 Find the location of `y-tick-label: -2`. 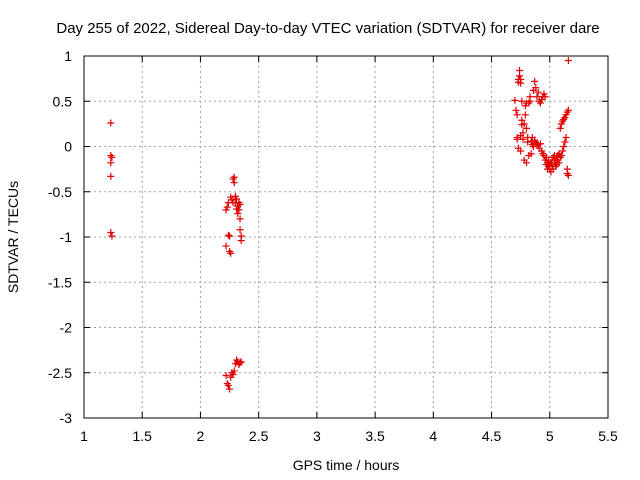

y-tick-label: -2 is located at coordinates (66, 328).